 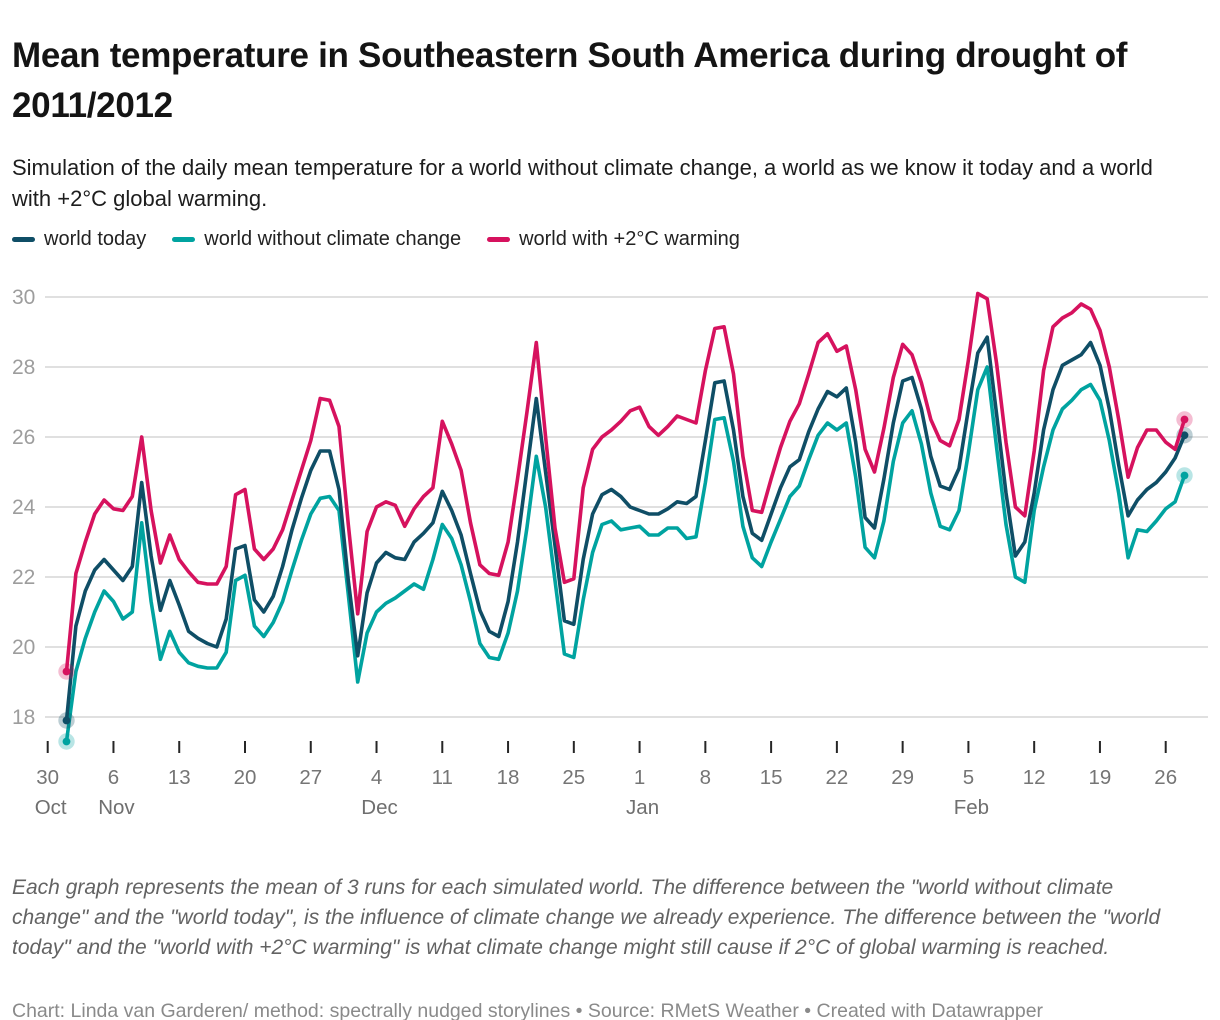 What do you see at coordinates (902, 777) in the screenshot?
I see `x-axis-day-label: 29` at bounding box center [902, 777].